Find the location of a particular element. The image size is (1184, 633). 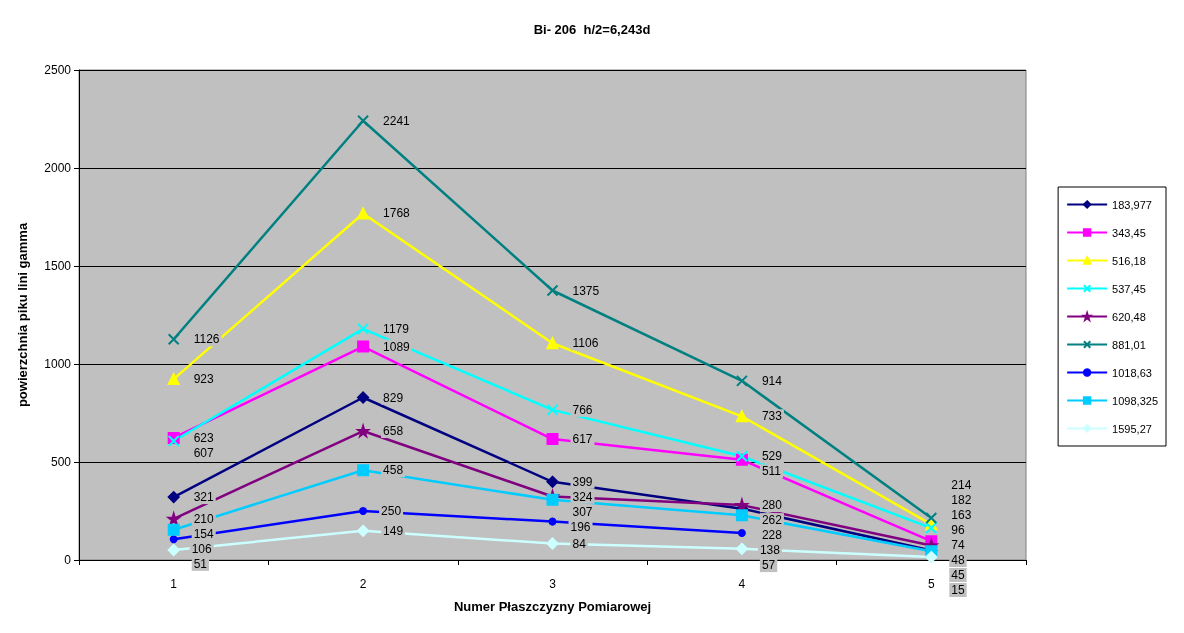

y-tick-label: 2500 is located at coordinates (58, 70).